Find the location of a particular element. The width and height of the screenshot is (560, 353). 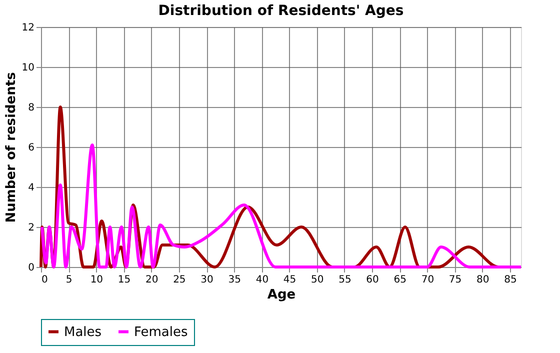

legend-label: Males is located at coordinates (83, 332).